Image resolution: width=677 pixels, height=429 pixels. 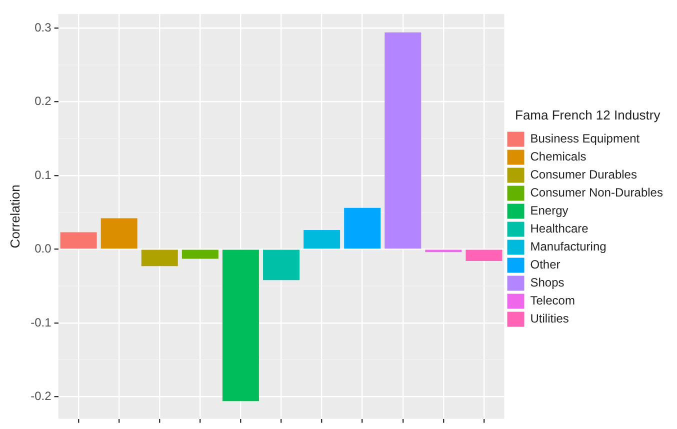 I want to click on legend-label: Consumer Non-Durables, so click(x=596, y=193).